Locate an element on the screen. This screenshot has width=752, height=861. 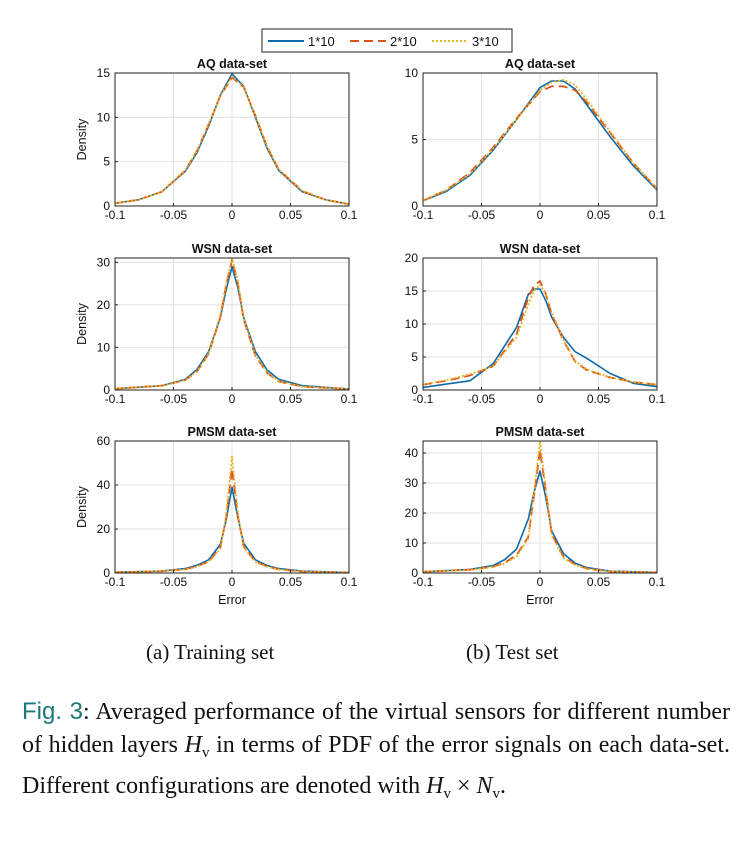
legend: 1*10 2*10 3*10 is located at coordinates (387, 40).